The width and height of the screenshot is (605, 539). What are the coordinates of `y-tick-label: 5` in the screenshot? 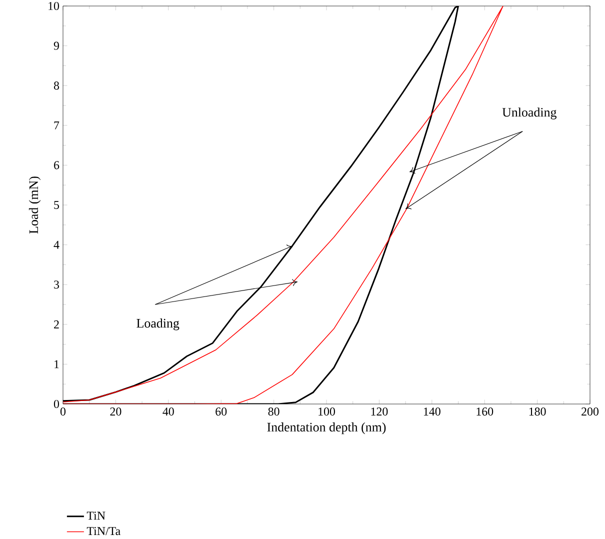 It's located at (57, 205).